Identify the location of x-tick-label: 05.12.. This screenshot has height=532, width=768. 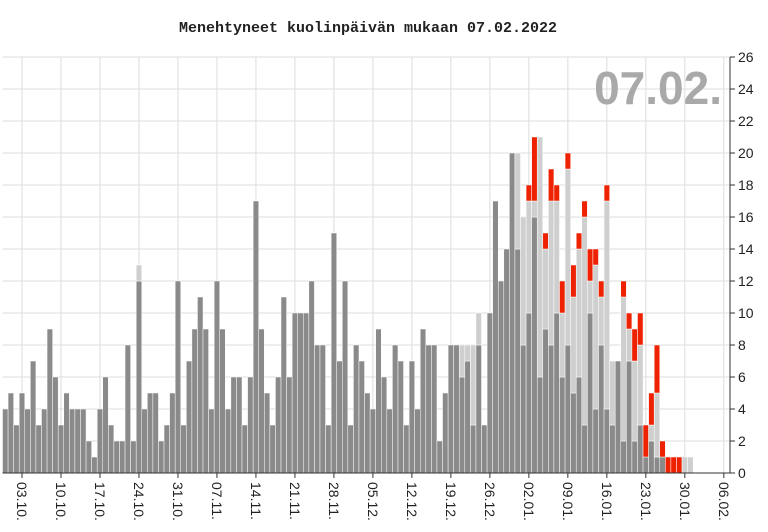
(373, 501).